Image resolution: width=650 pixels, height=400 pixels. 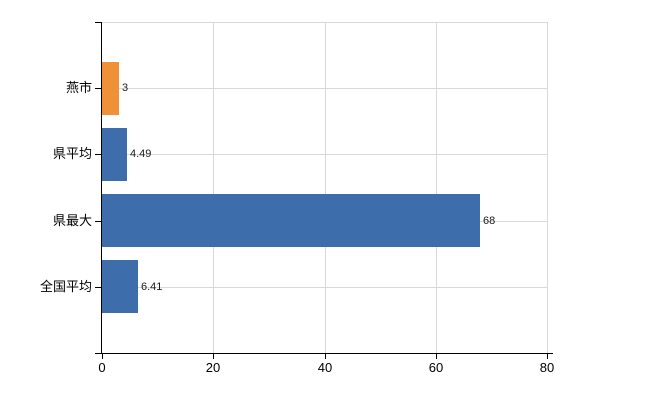 What do you see at coordinates (436, 367) in the screenshot?
I see `x-tick-label: 60` at bounding box center [436, 367].